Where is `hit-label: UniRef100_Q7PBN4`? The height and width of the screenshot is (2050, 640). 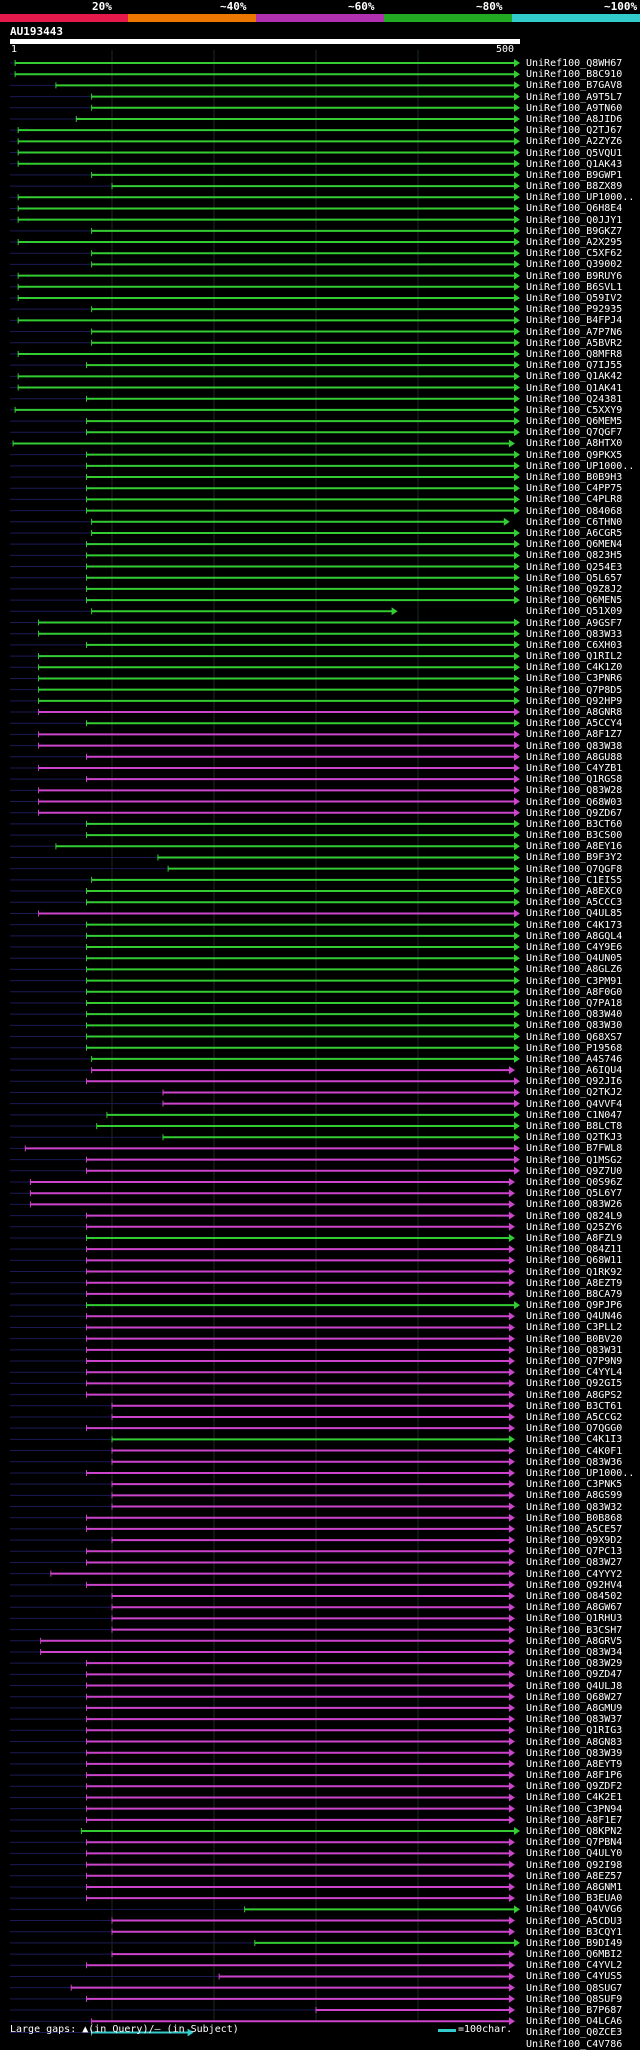
hit-label: UniRef100_Q7PBN4 is located at coordinates (574, 1843).